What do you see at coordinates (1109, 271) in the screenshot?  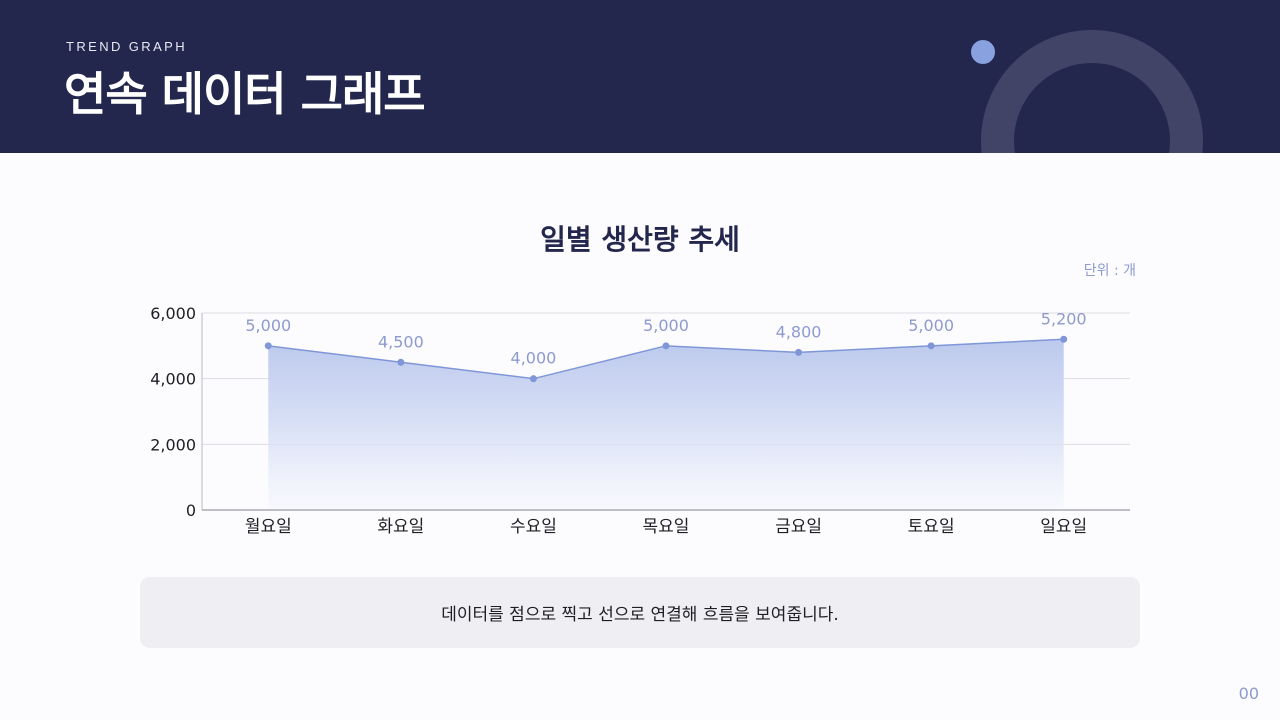 I see `unit-label: 단위 : 개` at bounding box center [1109, 271].